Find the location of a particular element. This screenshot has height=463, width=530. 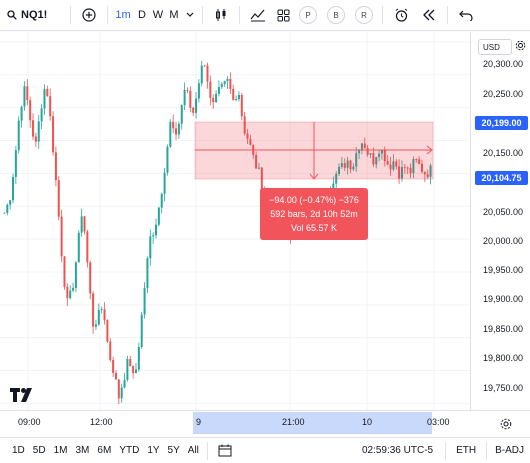

b-button: B is located at coordinates (336, 15).